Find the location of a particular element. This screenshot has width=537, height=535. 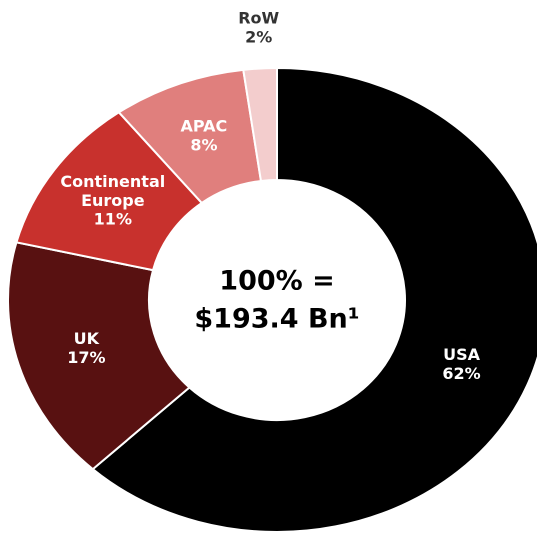

value-label: 62% is located at coordinates (461, 373).